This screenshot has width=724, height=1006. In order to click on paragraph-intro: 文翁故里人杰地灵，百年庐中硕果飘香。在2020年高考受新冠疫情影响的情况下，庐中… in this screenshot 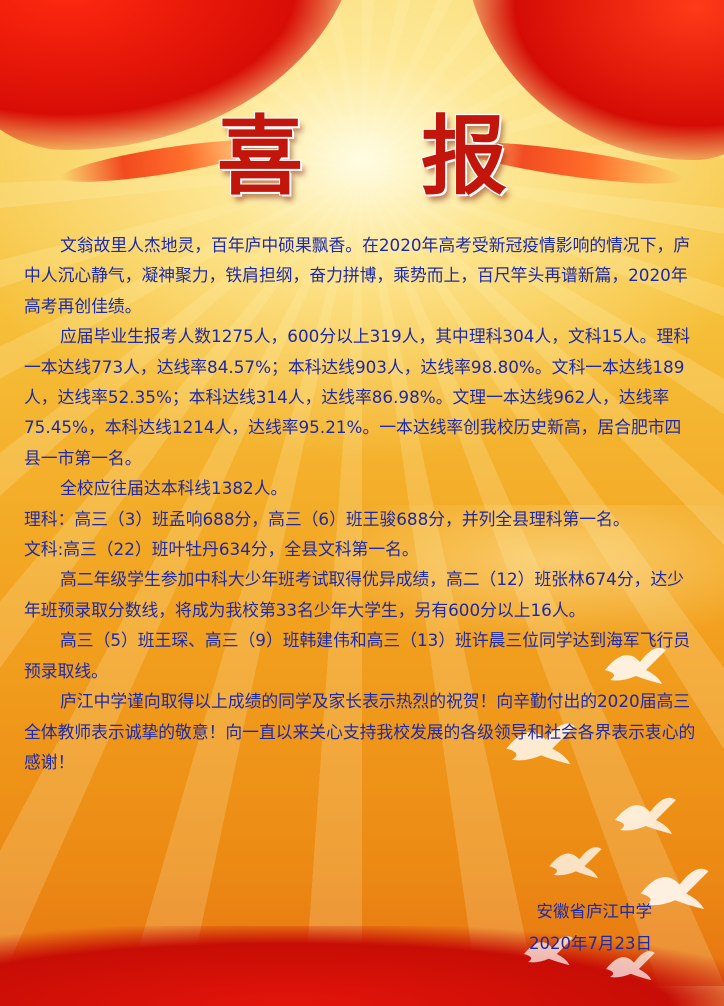, I will do `click(357, 275)`.